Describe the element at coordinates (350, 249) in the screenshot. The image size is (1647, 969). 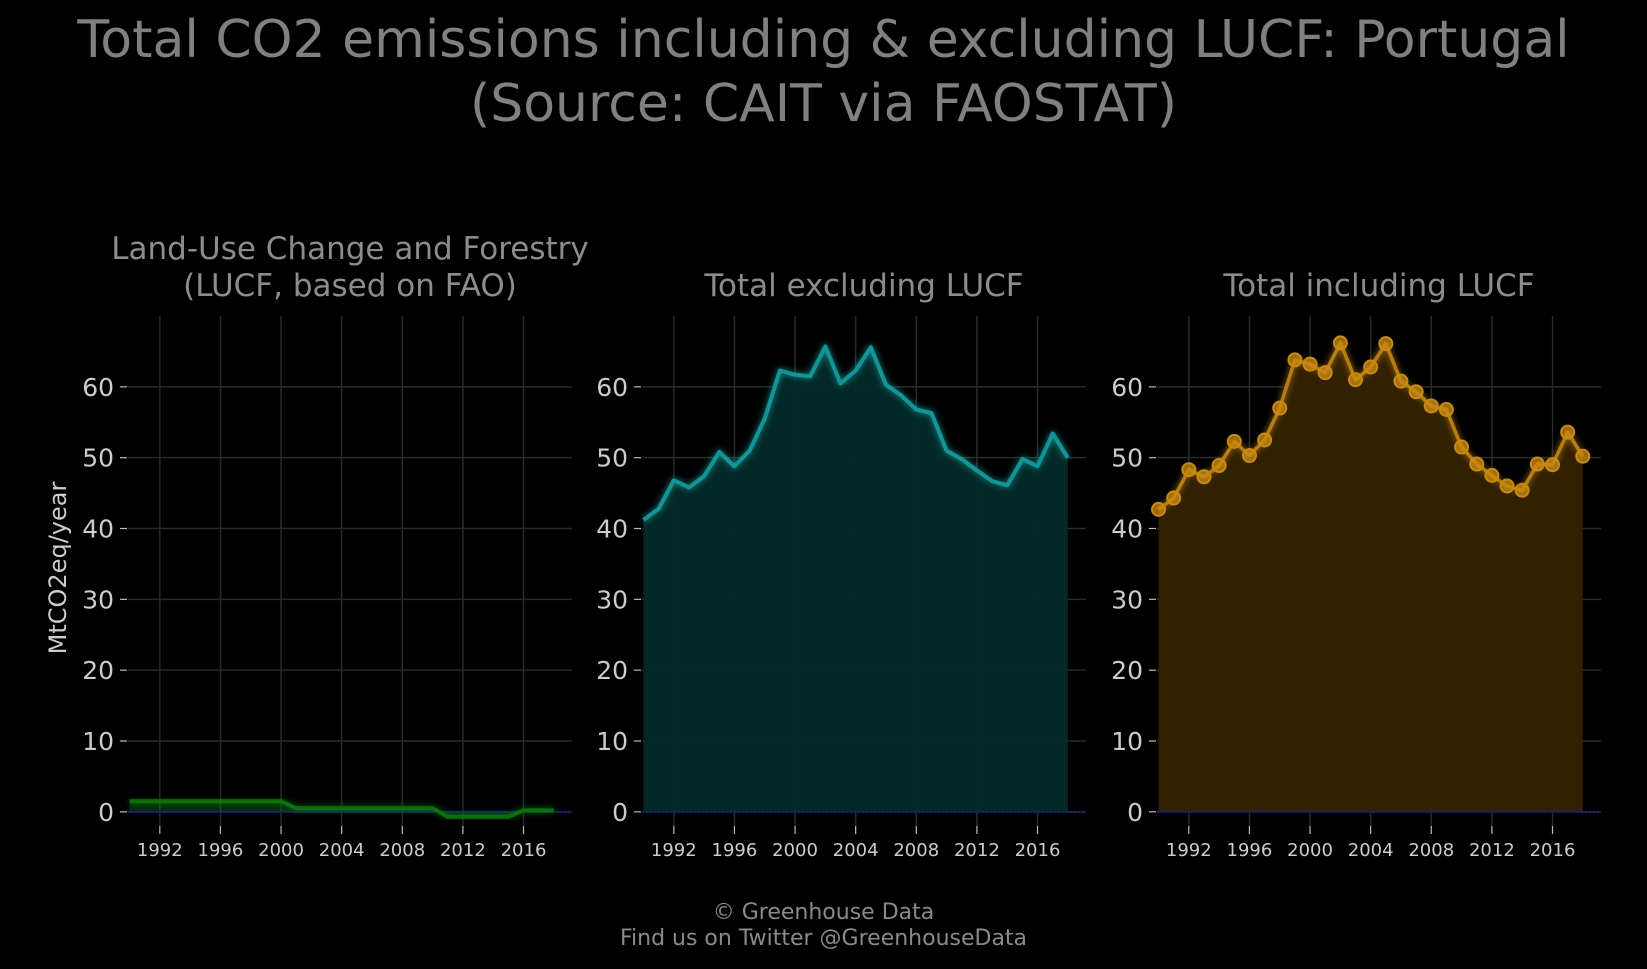
I see `panel-1-title-line-1: Land-Use Change and Forestry` at that location.